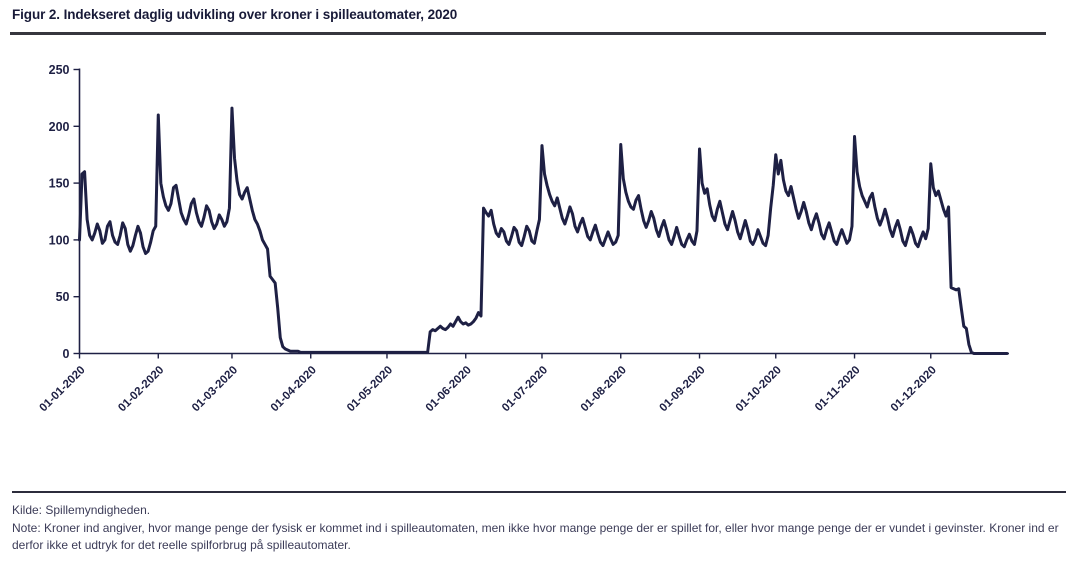 The width and height of the screenshot is (1078, 575). I want to click on x-tick-label: 01-12-2020, so click(914, 389).